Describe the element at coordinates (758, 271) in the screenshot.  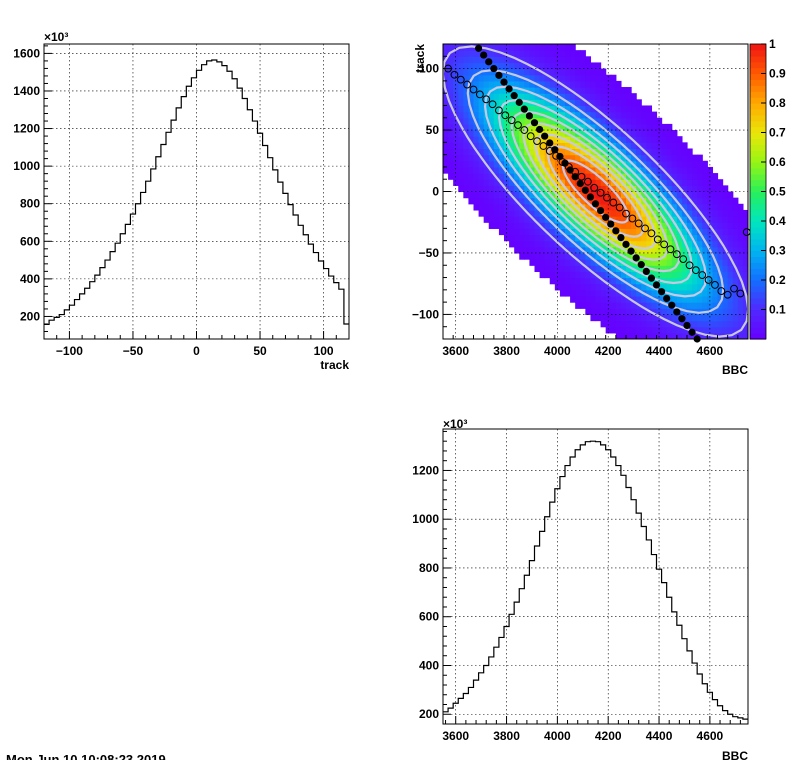
I see `colorbar-band` at that location.